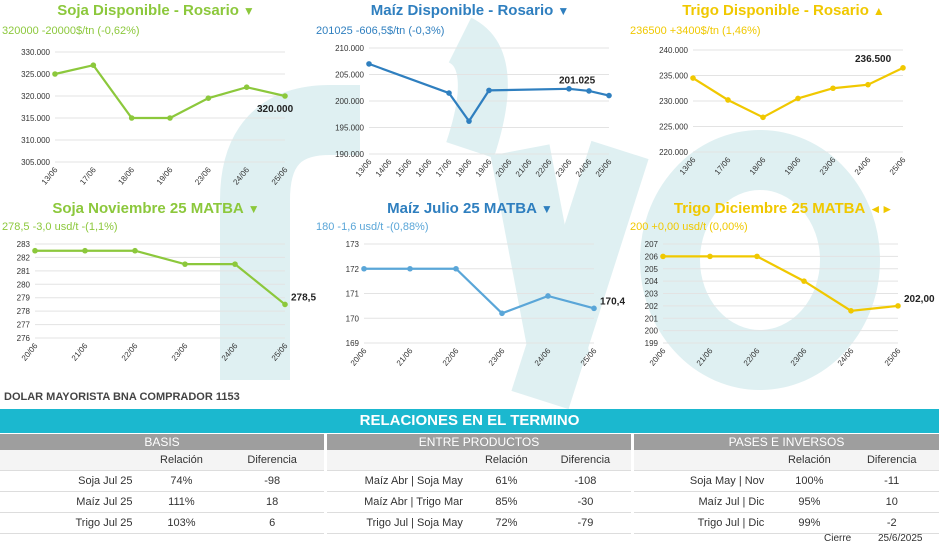 The image size is (939, 549). What do you see at coordinates (673, 152) in the screenshot?
I see `y-tick-label: 220.000` at bounding box center [673, 152].